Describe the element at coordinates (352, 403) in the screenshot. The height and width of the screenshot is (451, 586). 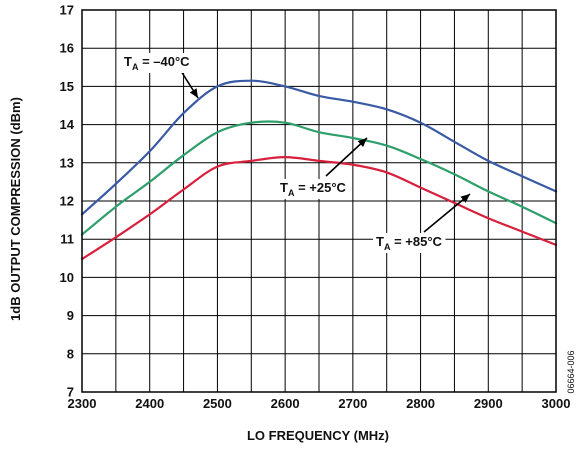
I see `x-tick-label: 2700` at that location.